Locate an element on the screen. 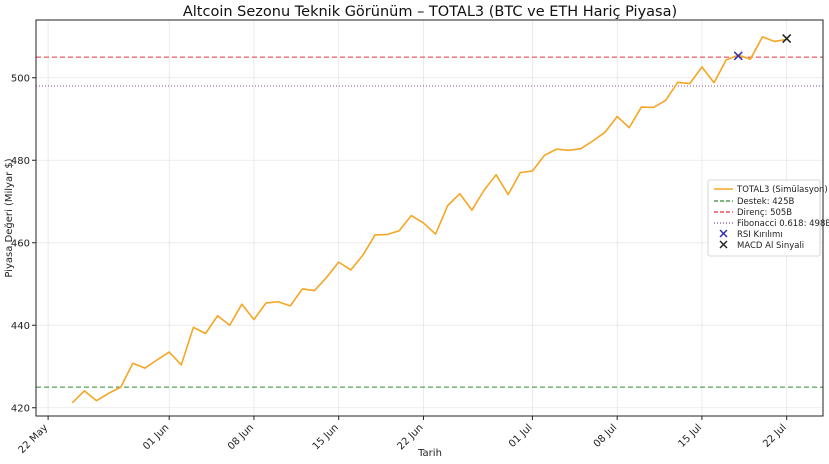 The height and width of the screenshot is (464, 829). x-tick-label: 01 Jul is located at coordinates (521, 436).